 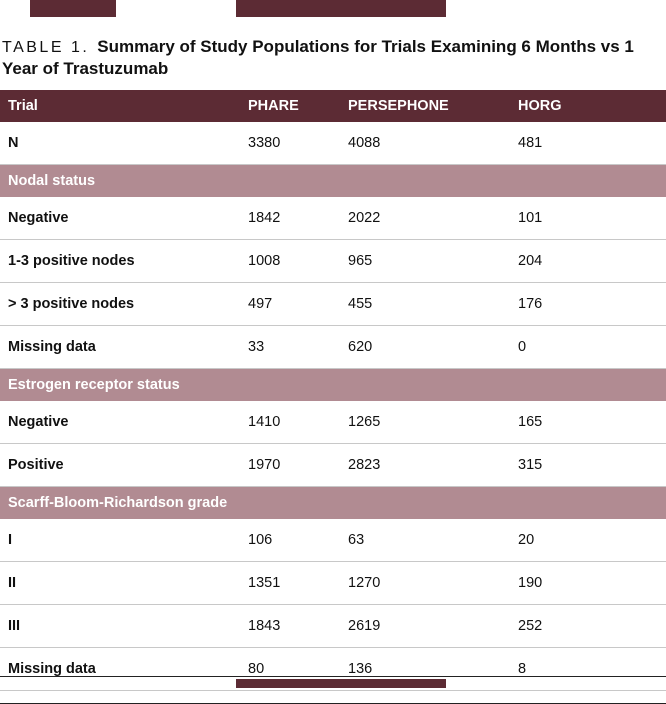 I want to click on cell-value: 101, so click(x=588, y=219).